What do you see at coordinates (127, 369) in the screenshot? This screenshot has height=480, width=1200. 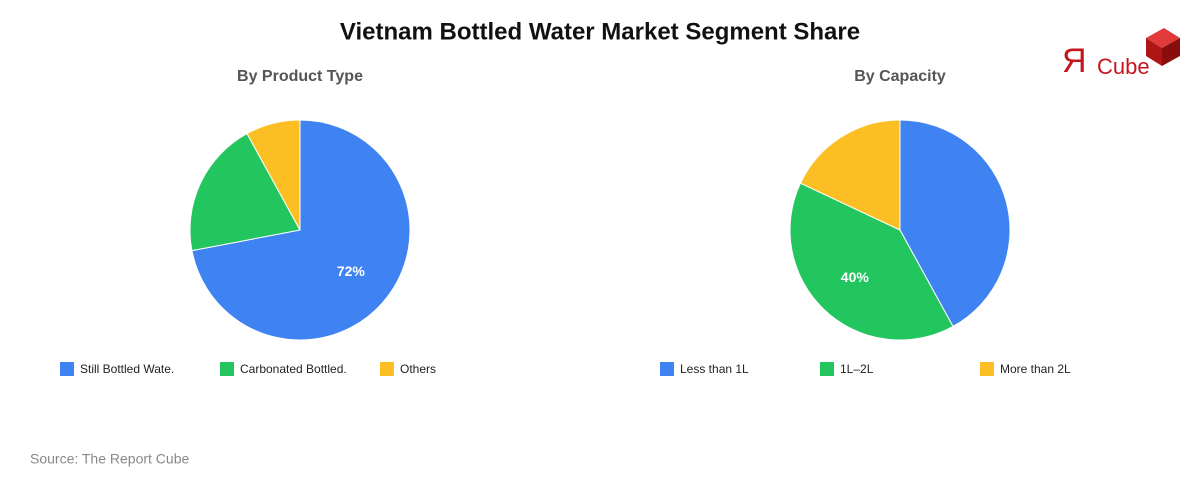 I see `legend-label: Still Bottled Wate.` at bounding box center [127, 369].